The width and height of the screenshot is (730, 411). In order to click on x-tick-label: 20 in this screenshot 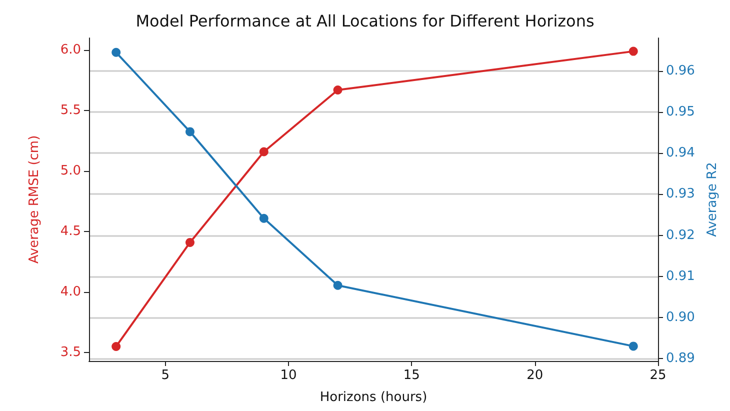, I will do `click(535, 375)`.